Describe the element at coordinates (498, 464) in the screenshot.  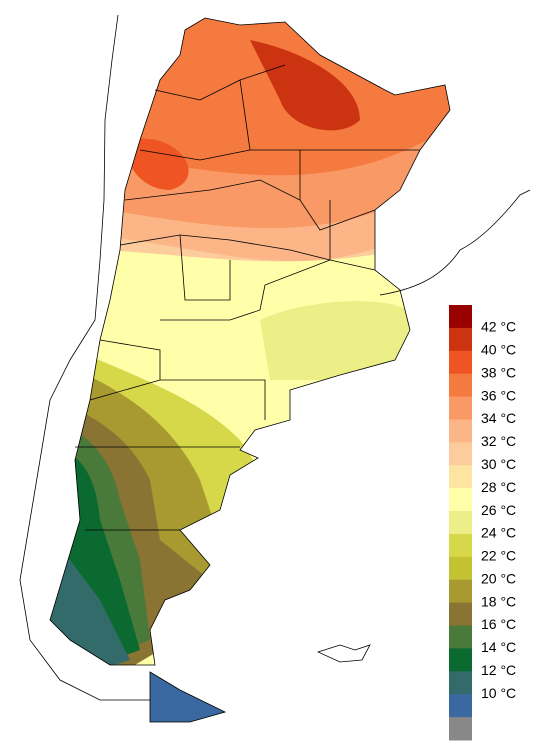
I see `legend-label: 30 °C` at that location.